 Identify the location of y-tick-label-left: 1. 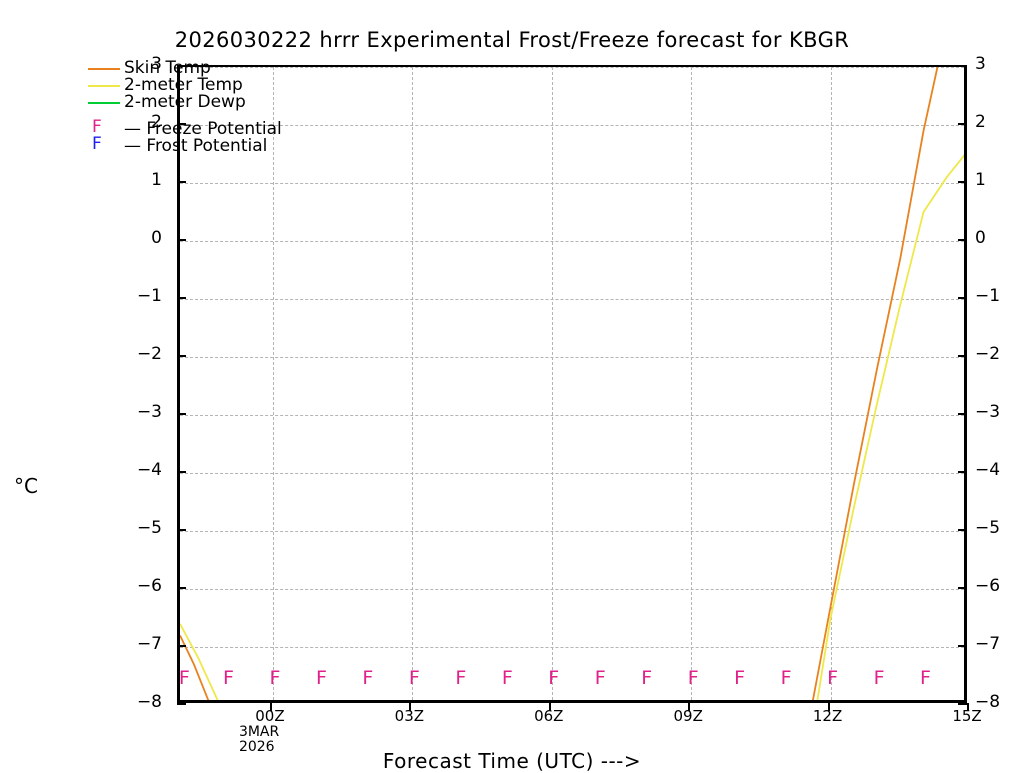
(156, 180).